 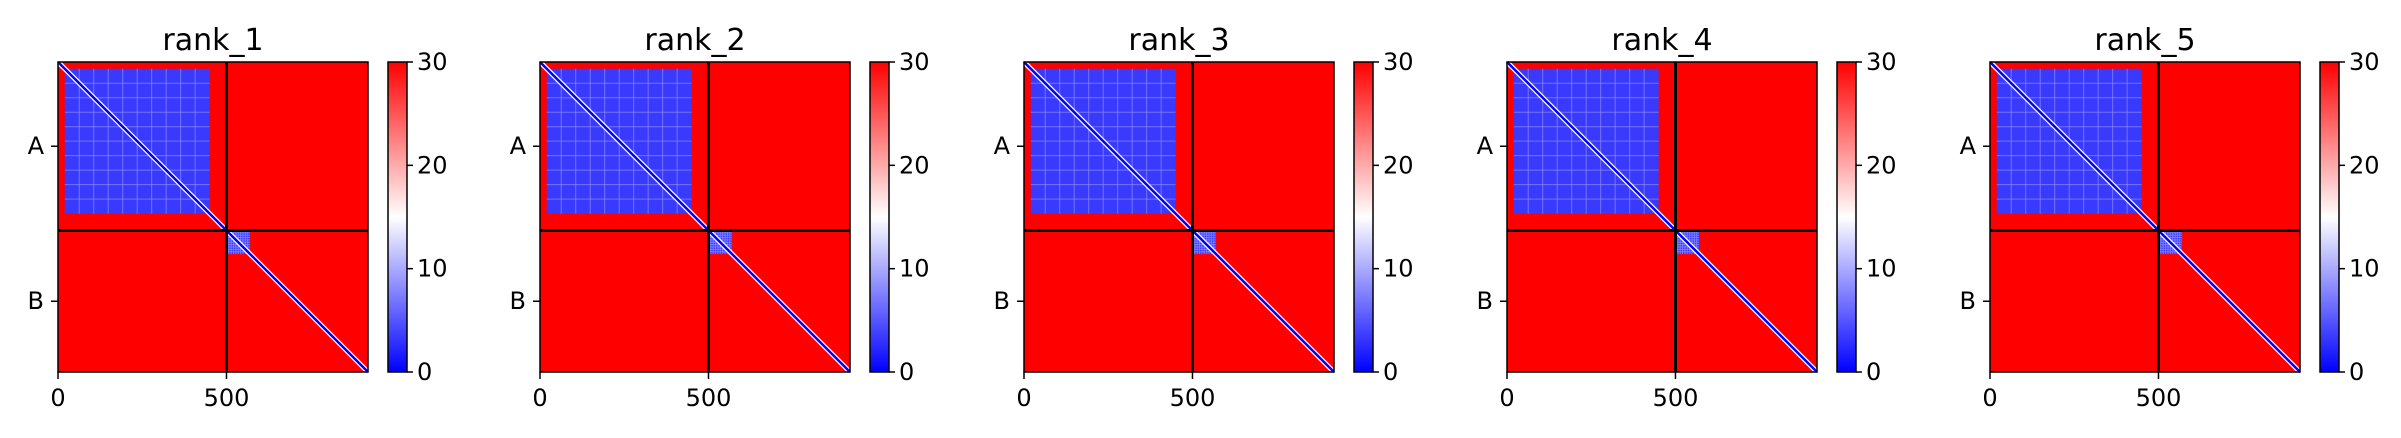 What do you see at coordinates (1661, 40) in the screenshot?
I see `panel-title: rank_4` at bounding box center [1661, 40].